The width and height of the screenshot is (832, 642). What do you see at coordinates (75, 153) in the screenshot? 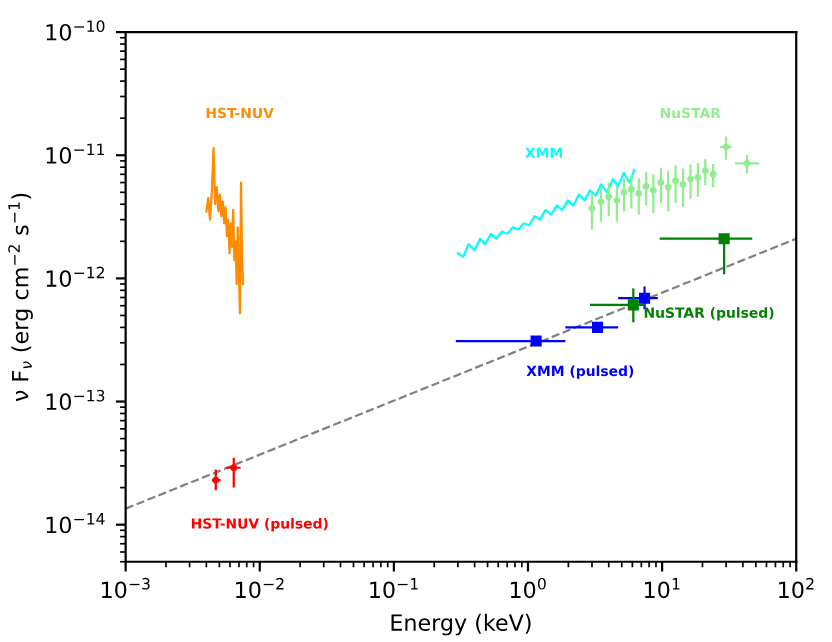
I see `y-tick-label: 10$^{−11}$` at bounding box center [75, 153].